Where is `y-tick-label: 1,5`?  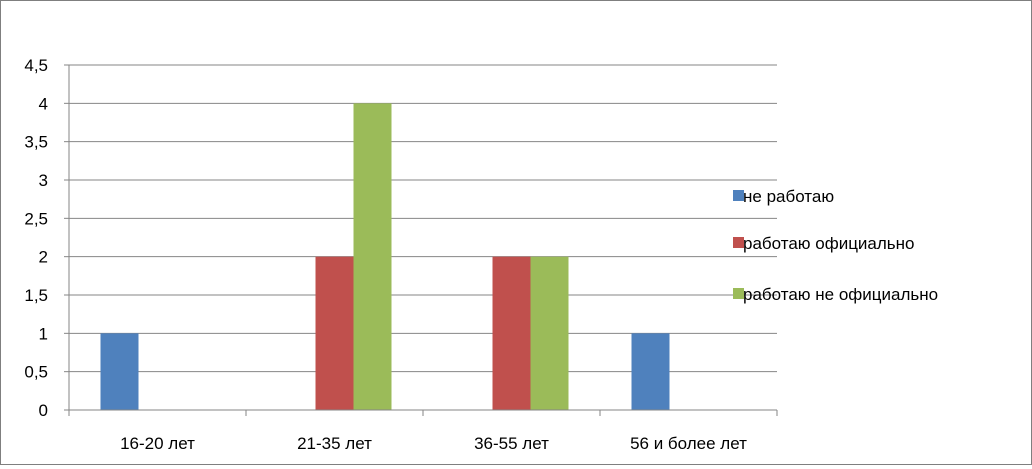 y-tick-label: 1,5 is located at coordinates (36, 295).